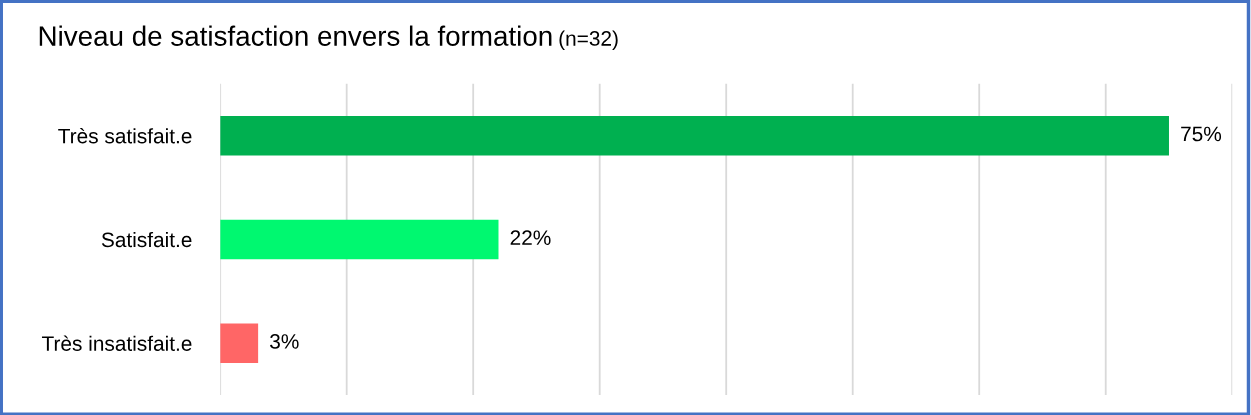  Describe the element at coordinates (295, 35) in the screenshot. I see `chart-title: Niveau de satisfaction envers la formation` at that location.